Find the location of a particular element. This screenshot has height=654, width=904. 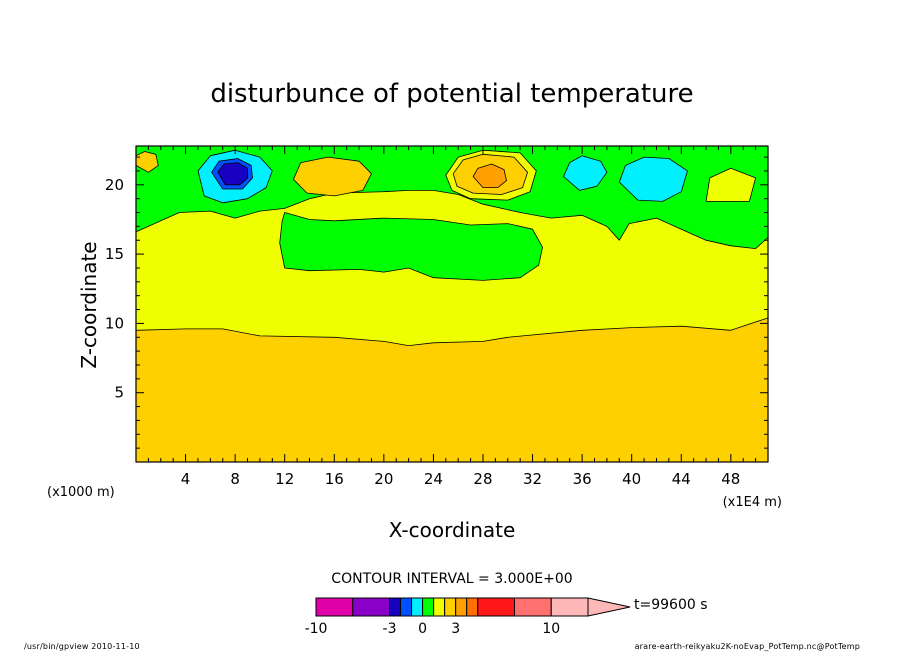

x-tick-label: 12 is located at coordinates (284, 479).